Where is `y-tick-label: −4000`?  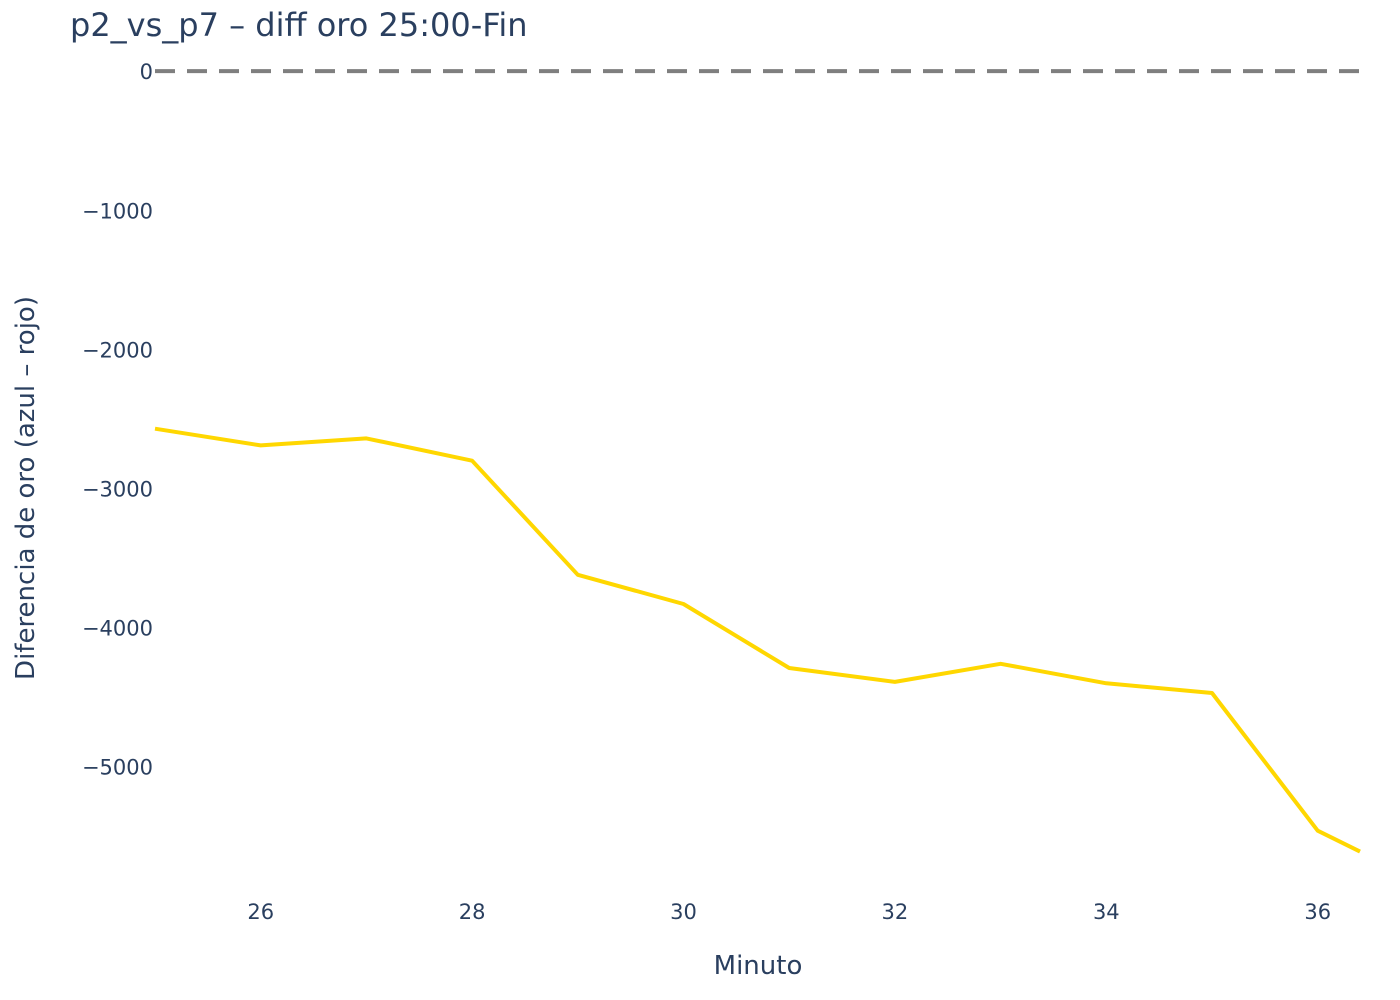 y-tick-label: −4000 is located at coordinates (117, 629).